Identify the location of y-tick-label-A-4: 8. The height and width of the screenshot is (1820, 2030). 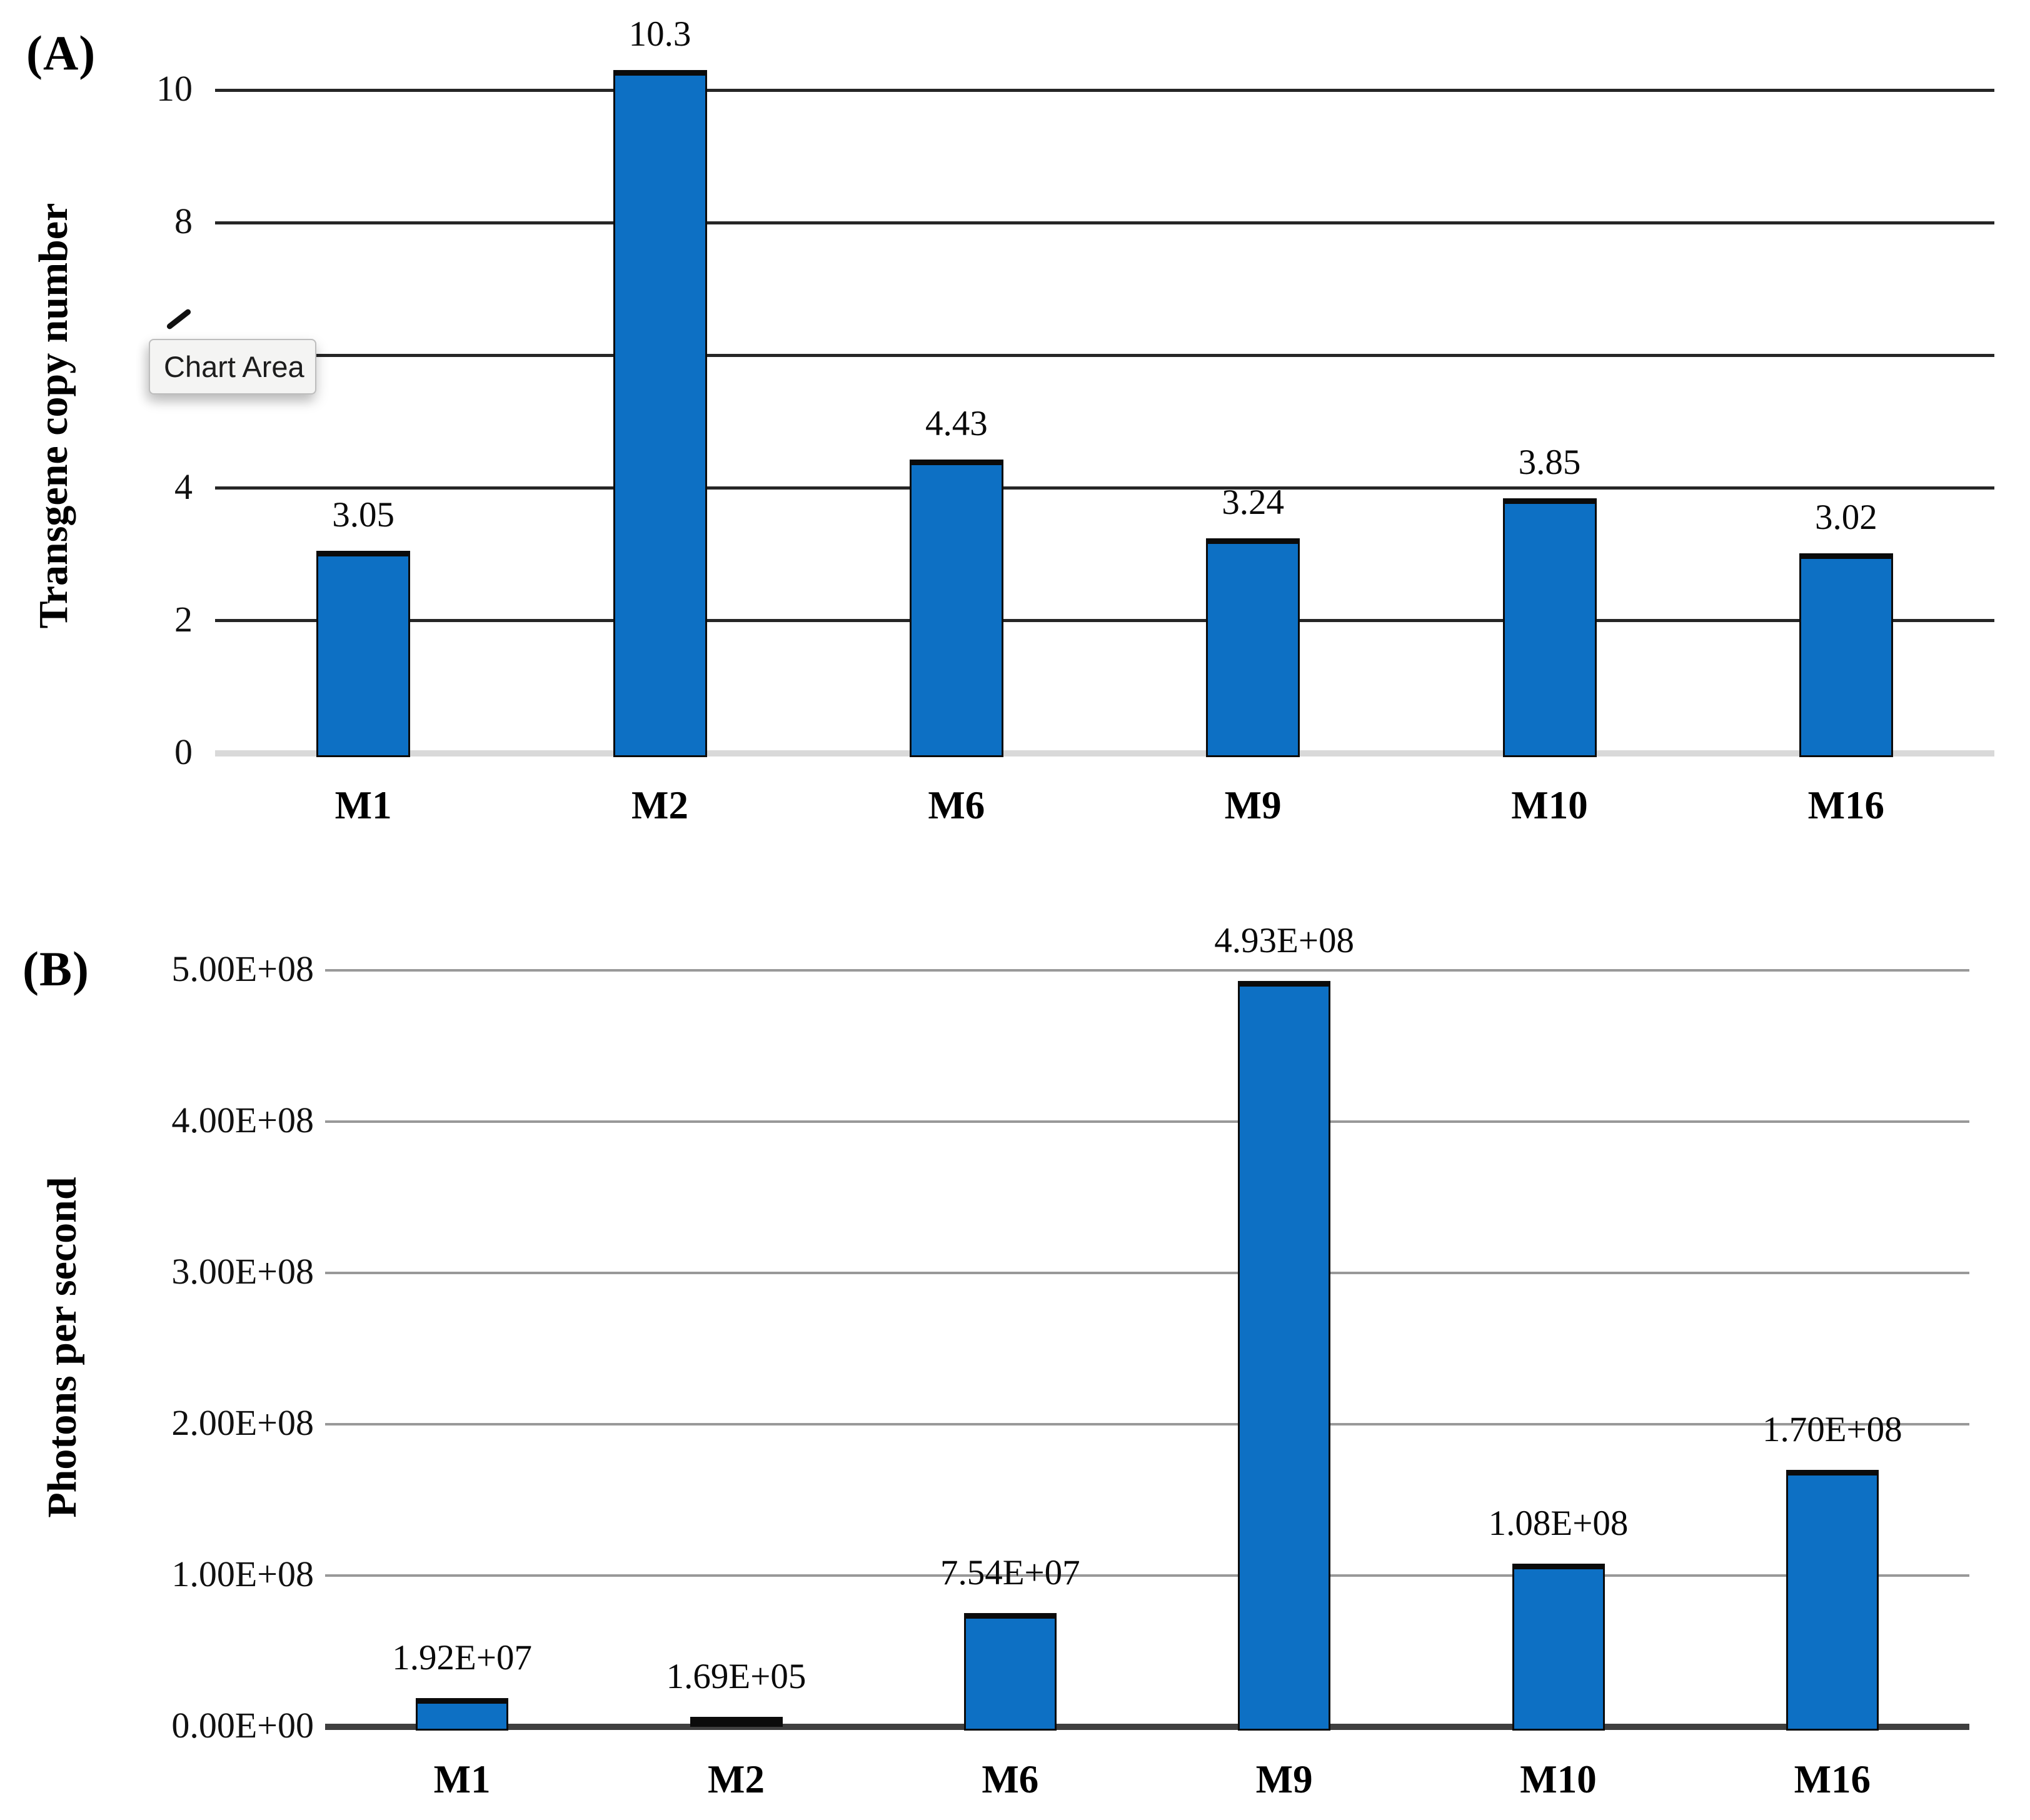
(183, 222).